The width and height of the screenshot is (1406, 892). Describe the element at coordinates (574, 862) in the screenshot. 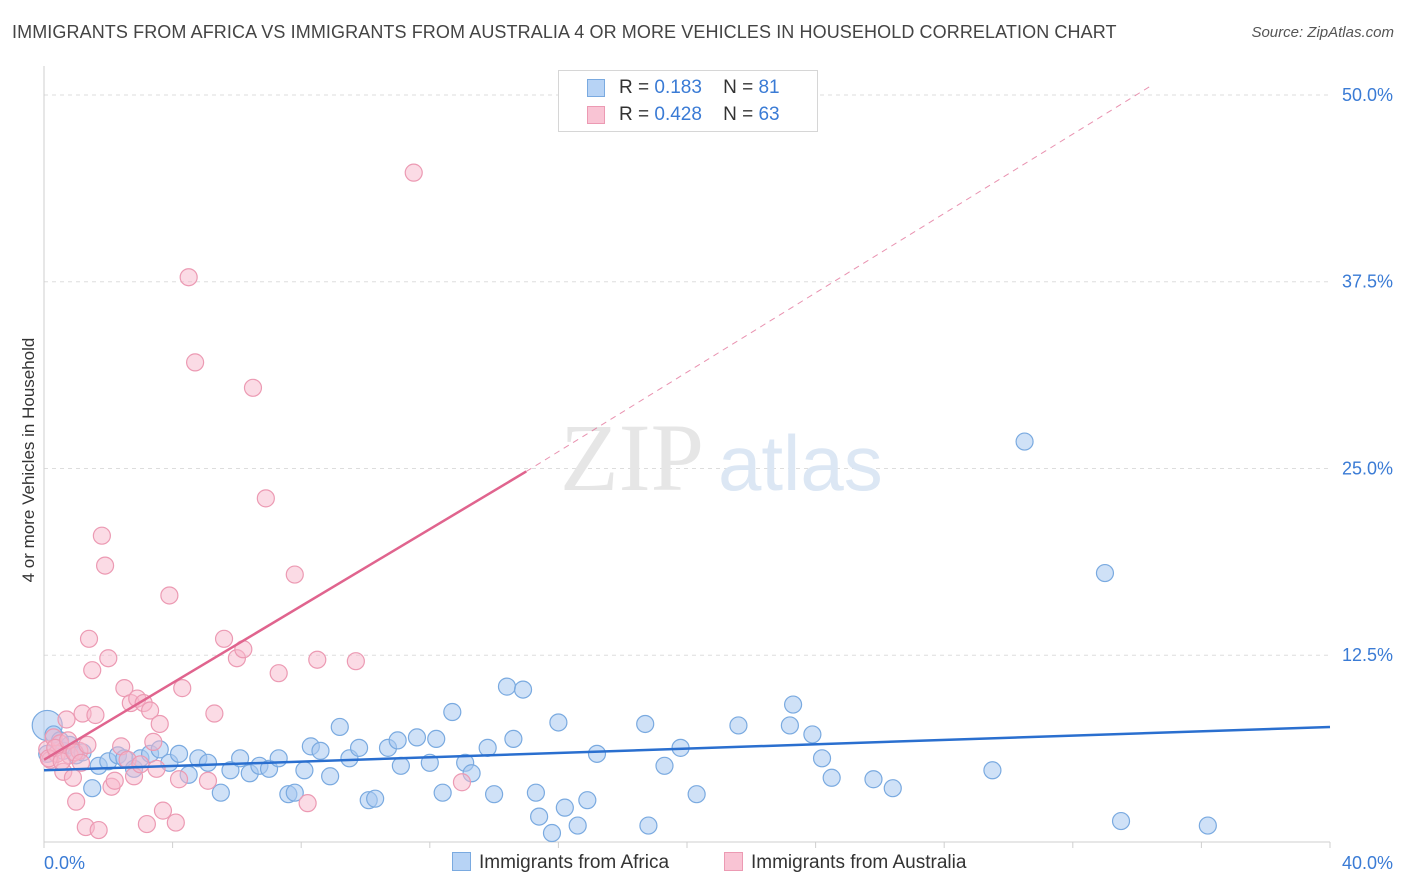

I see `bottom-legend-label-africa: Immigrants from Africa` at that location.